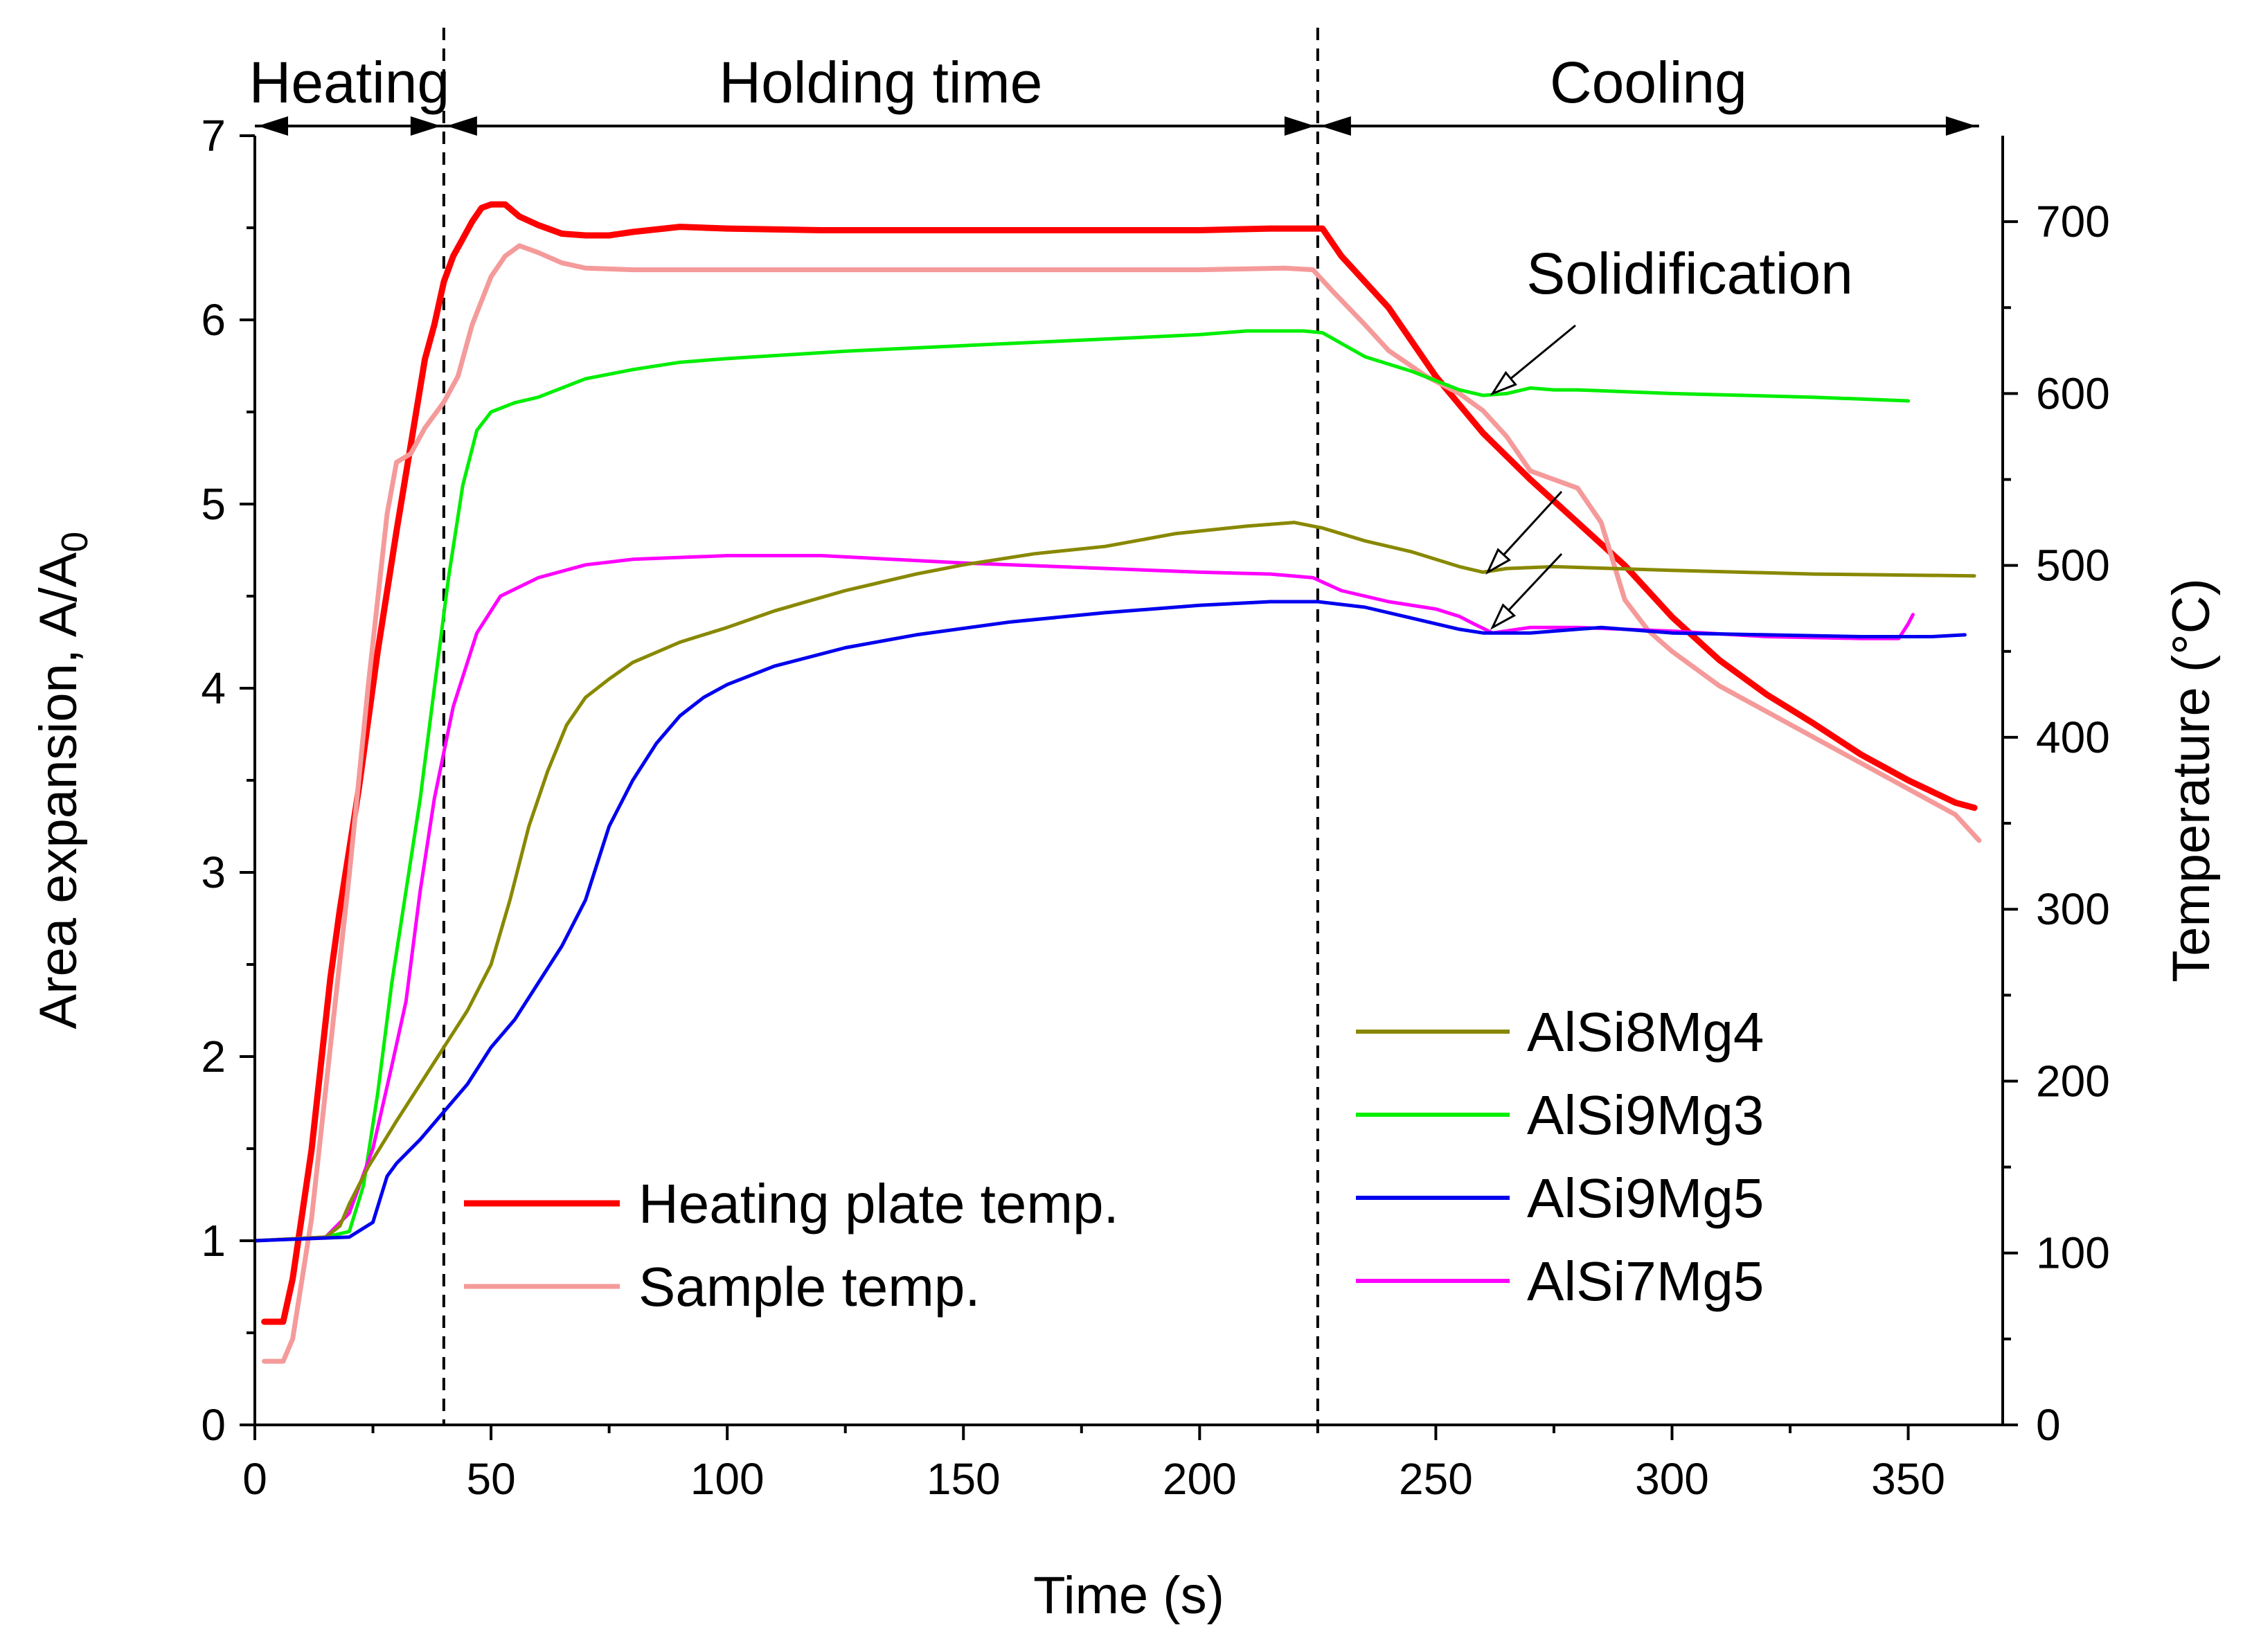  What do you see at coordinates (964, 1479) in the screenshot?
I see `x-tick-label: 150` at bounding box center [964, 1479].